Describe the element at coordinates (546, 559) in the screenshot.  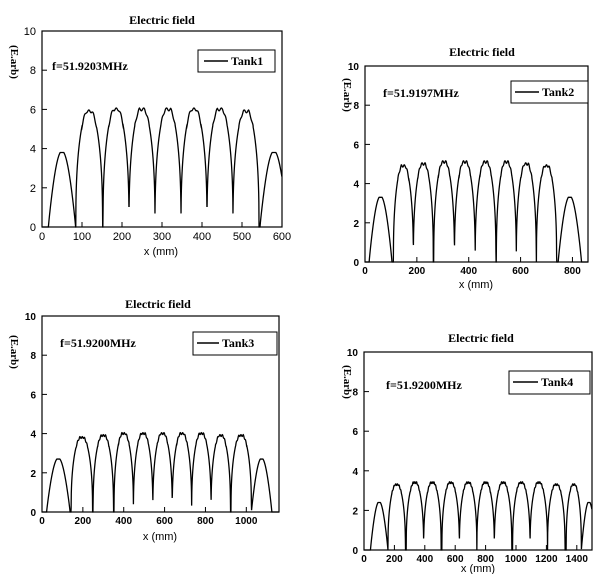
I see `x-tick-label: 1200` at that location.